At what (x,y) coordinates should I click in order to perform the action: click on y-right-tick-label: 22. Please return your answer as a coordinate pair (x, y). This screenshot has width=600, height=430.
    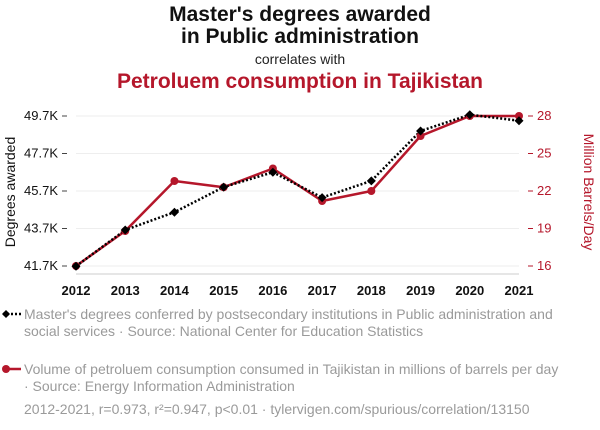
    Looking at the image, I should click on (544, 190).